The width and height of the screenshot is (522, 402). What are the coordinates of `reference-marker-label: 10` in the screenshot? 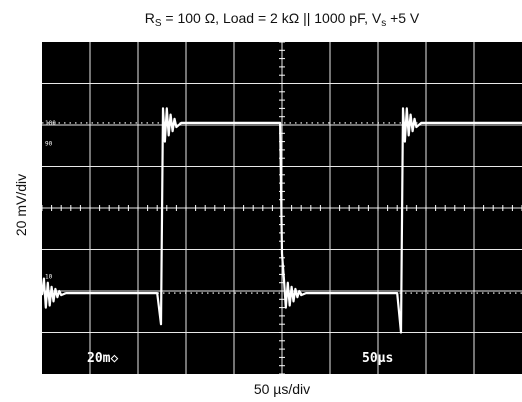 It's located at (49, 276).